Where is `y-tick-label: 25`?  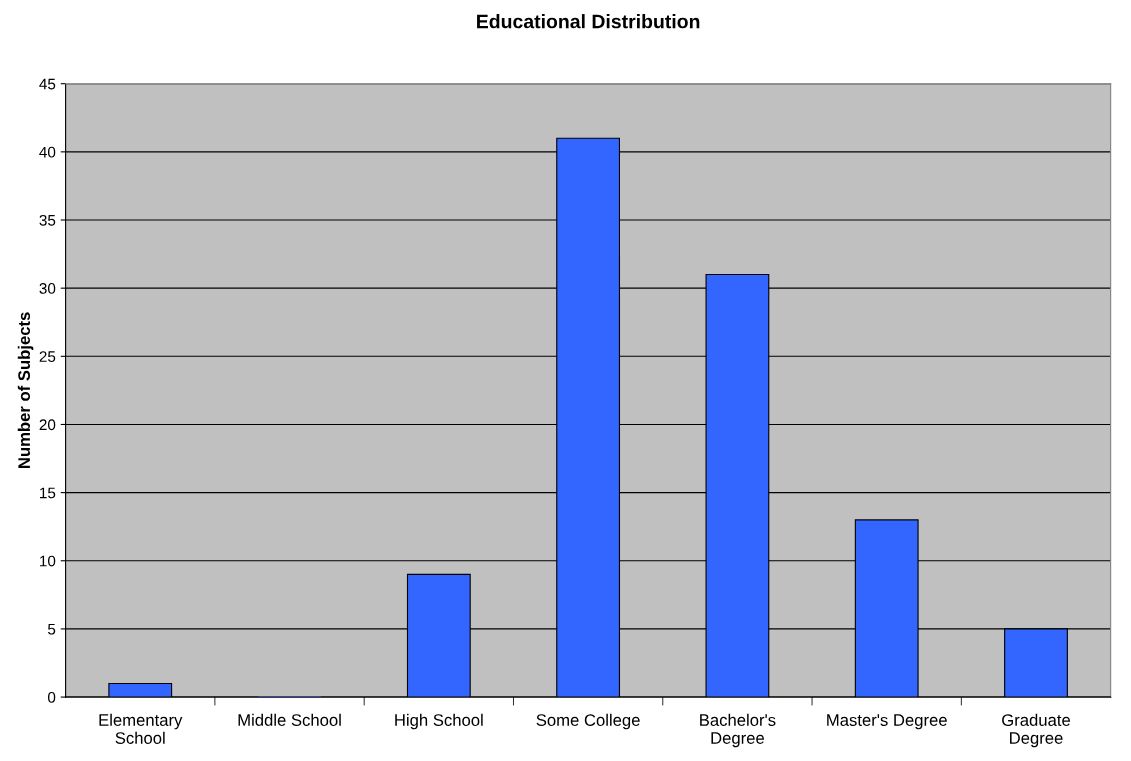 y-tick-label: 25 is located at coordinates (47, 356).